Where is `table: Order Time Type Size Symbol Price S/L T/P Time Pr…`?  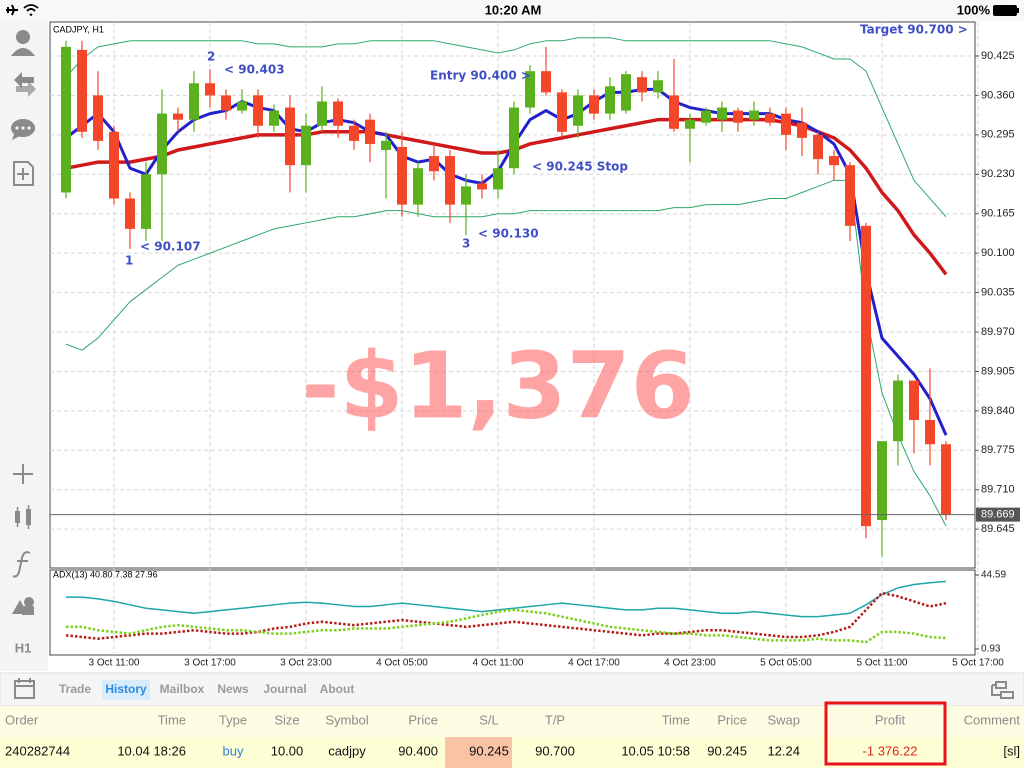 table: Order Time Type Size Symbol Price S/L T/P Time Pr… is located at coordinates (512, 735).